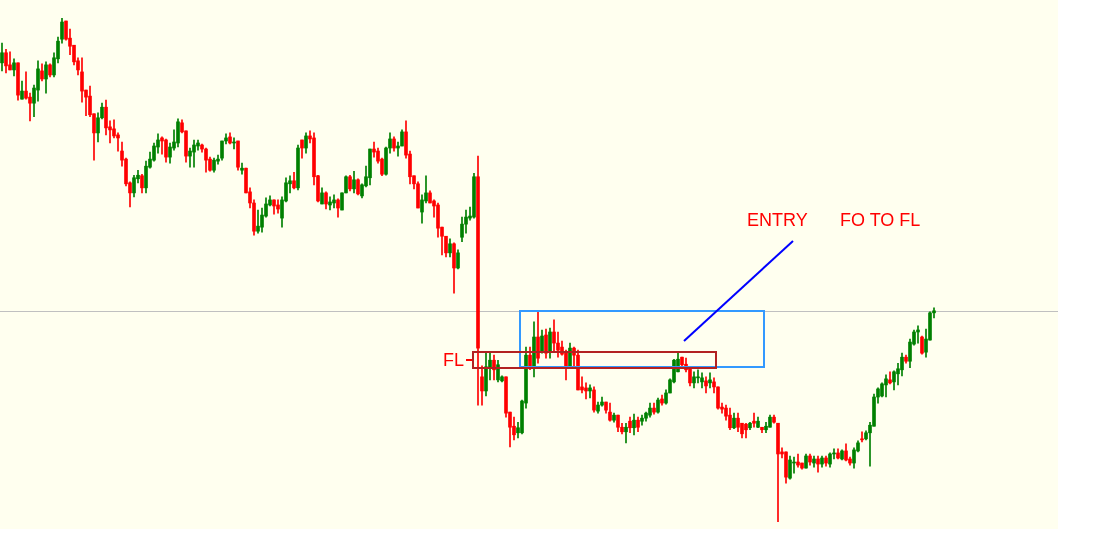  Describe the element at coordinates (777, 220) in the screenshot. I see `annotation: ENTRY` at that location.